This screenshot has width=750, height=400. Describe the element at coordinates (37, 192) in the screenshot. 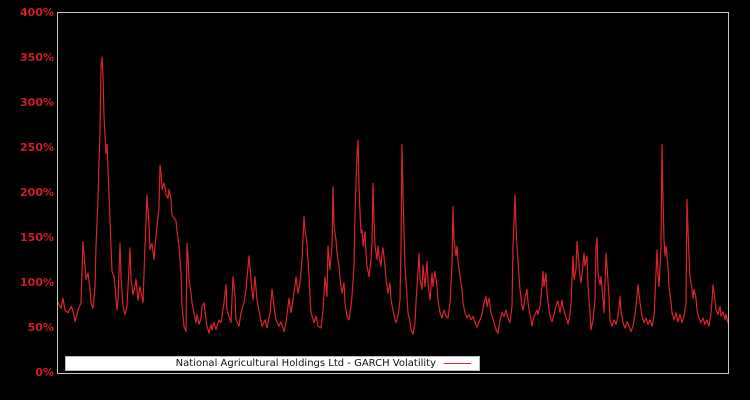

I see `y-tick-label: 200%` at that location.